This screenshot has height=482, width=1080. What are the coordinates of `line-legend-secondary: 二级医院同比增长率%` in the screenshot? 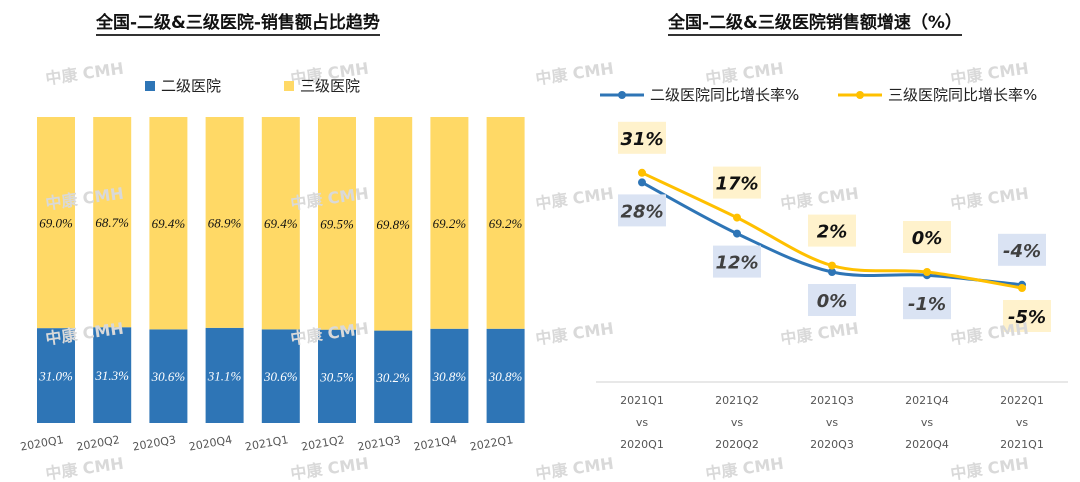 It's located at (699, 94).